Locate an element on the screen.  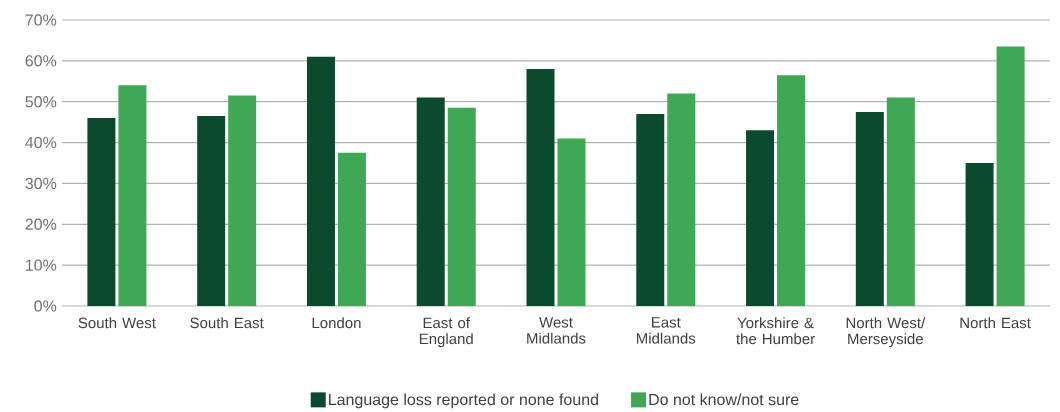
x-tick-label: South East is located at coordinates (227, 323).